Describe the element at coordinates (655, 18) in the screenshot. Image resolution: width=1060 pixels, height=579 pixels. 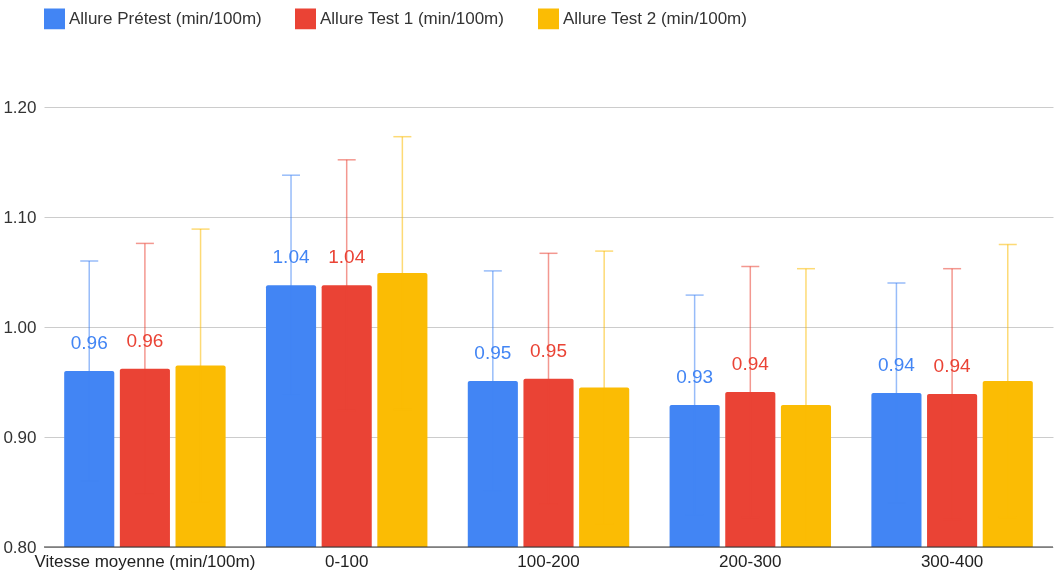
I see `legend-label: Allure Test 2 (min/100m)` at that location.